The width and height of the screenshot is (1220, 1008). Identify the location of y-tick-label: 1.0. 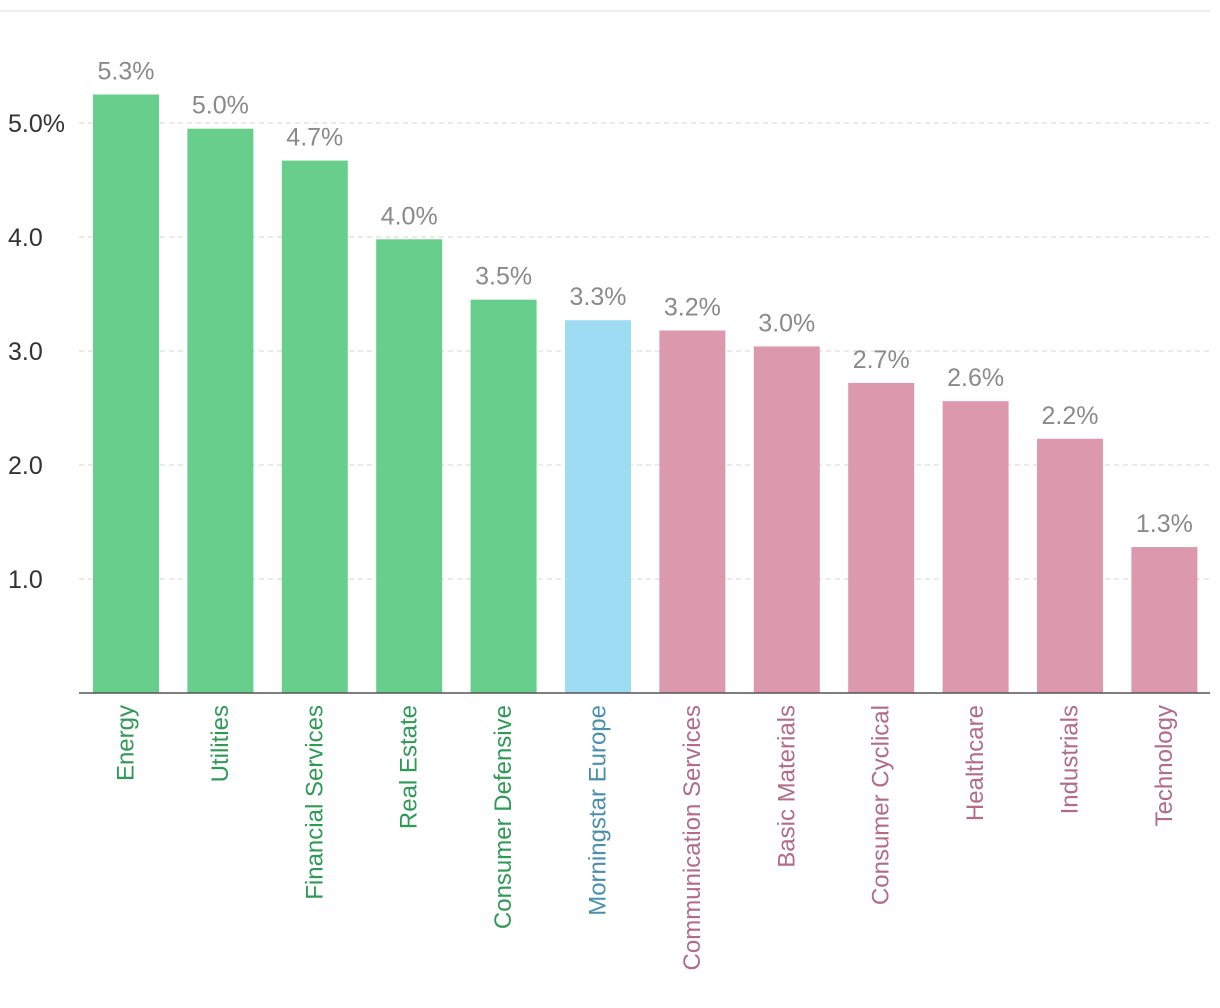
(25, 580).